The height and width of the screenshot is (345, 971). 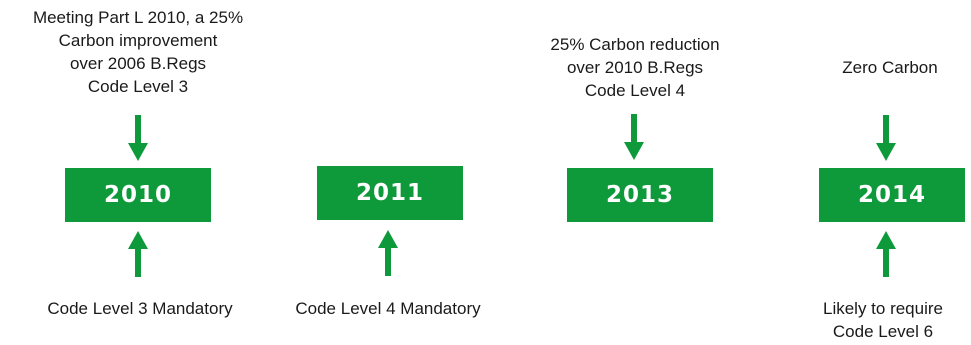 What do you see at coordinates (890, 67) in the screenshot?
I see `milestone-2014-top-text: Zero Carbon` at bounding box center [890, 67].